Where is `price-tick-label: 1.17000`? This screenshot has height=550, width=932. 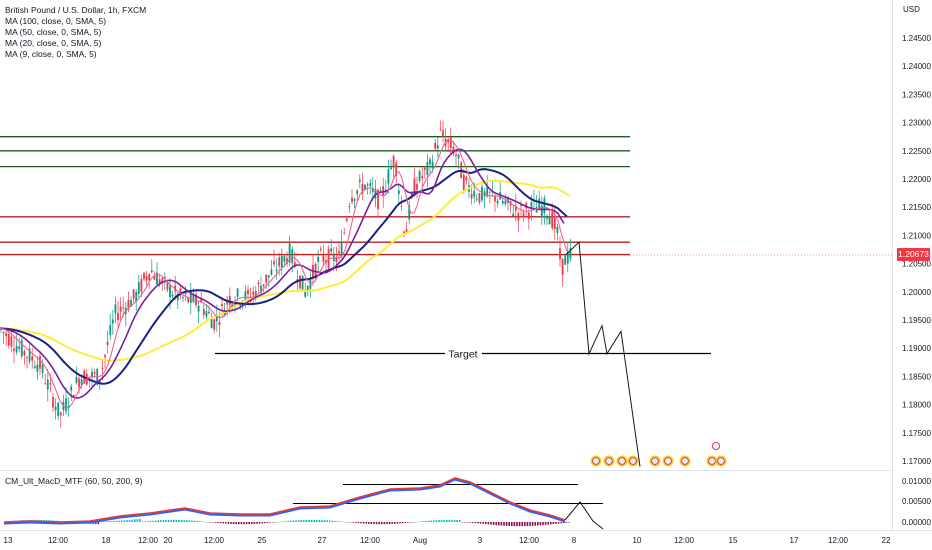
price-tick-label: 1.17000 is located at coordinates (916, 461).